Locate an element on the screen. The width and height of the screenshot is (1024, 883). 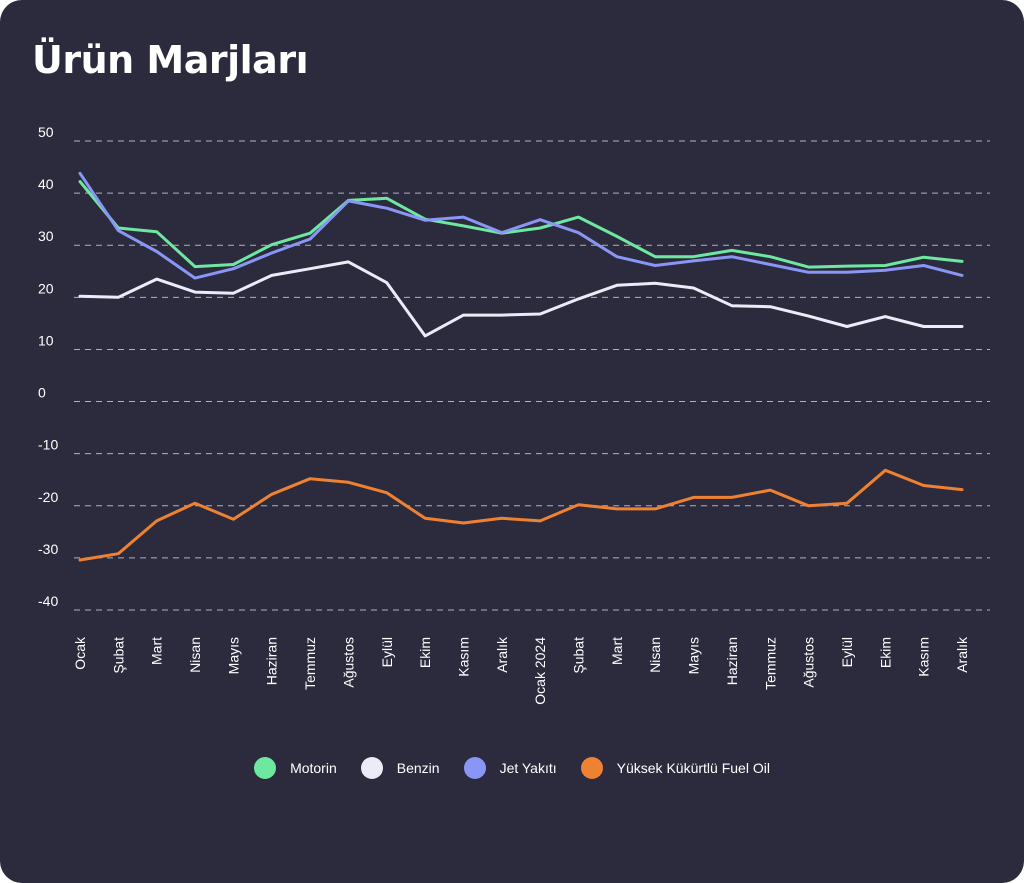
y-tick-label: 10 is located at coordinates (46, 340).